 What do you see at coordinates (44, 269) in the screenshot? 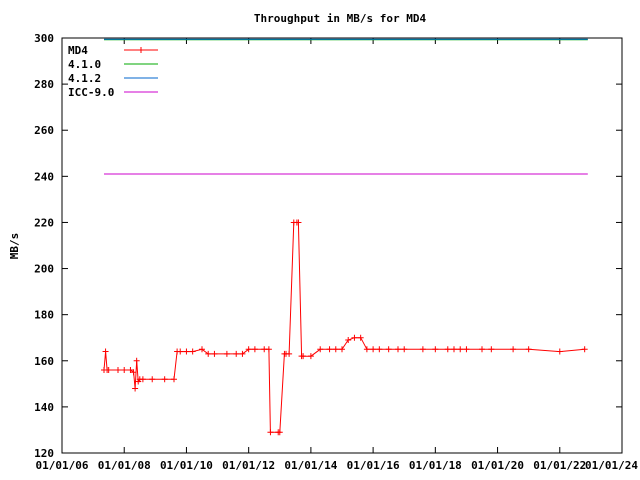
I see `y-tick-label: 200` at bounding box center [44, 269].